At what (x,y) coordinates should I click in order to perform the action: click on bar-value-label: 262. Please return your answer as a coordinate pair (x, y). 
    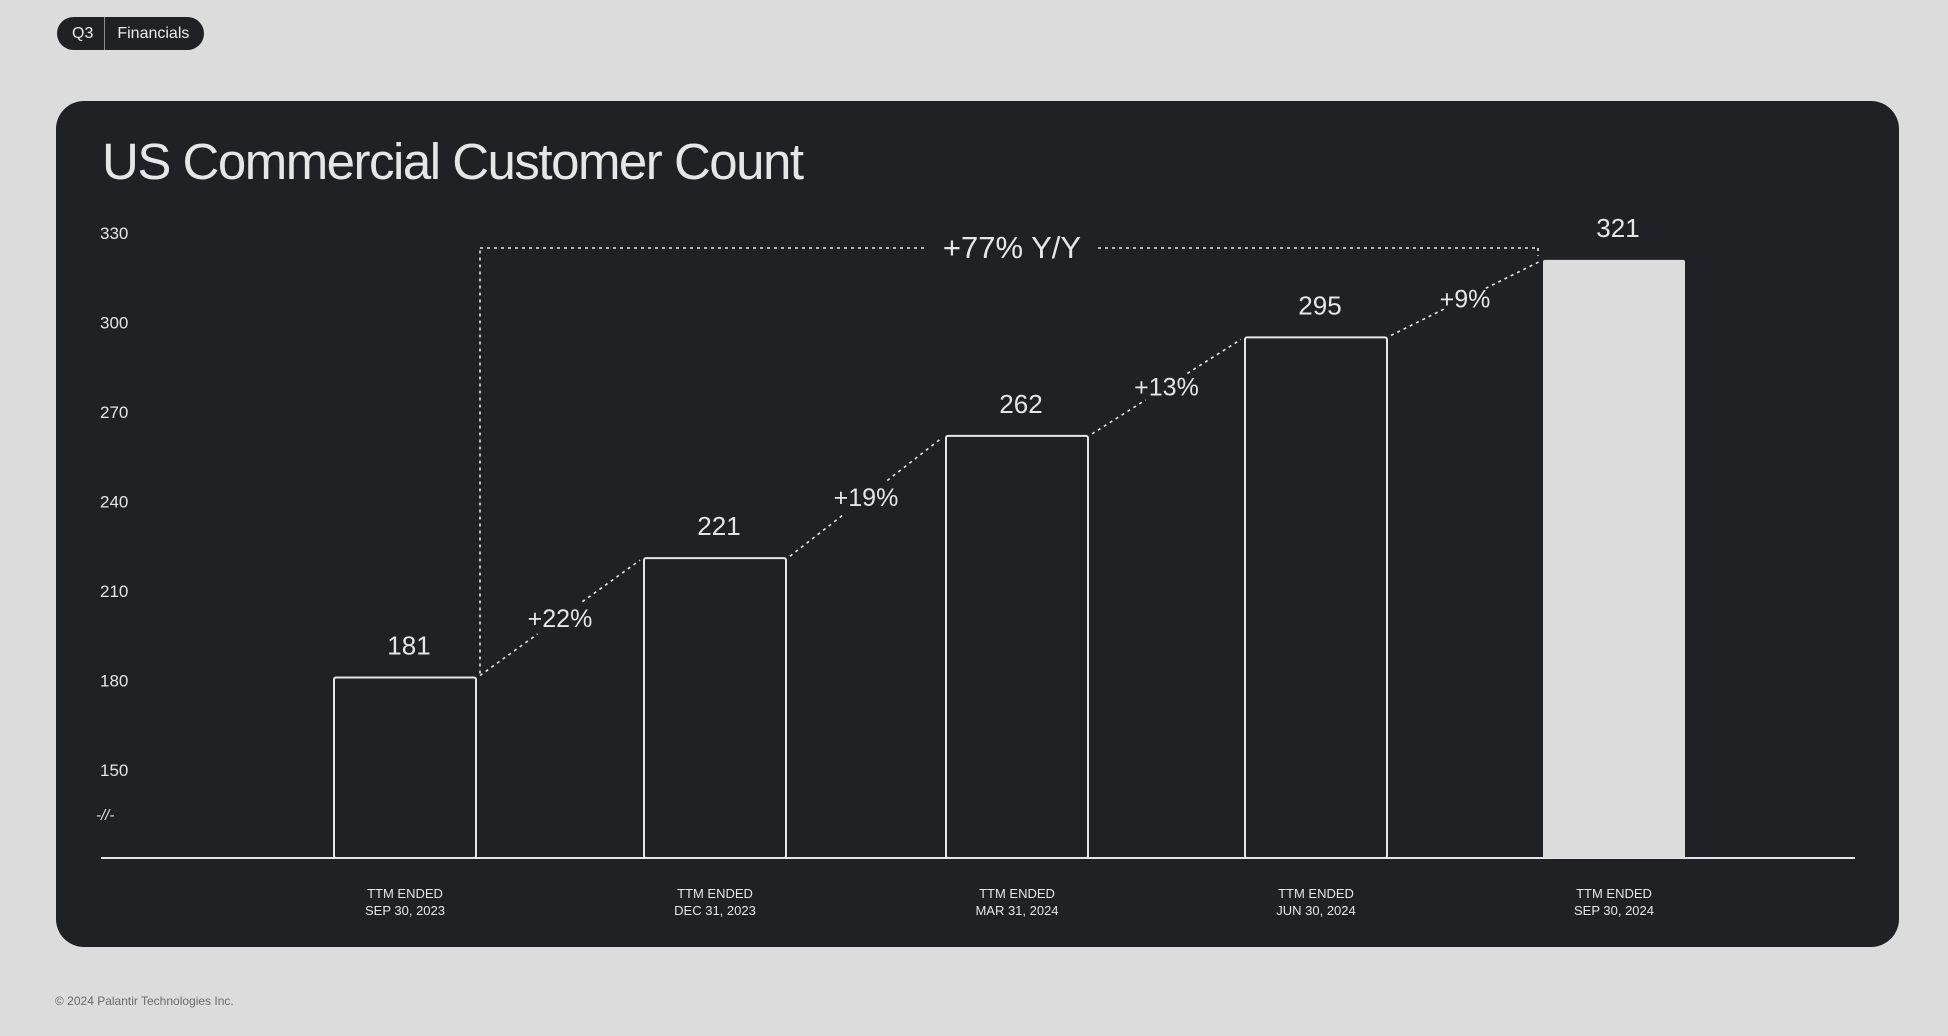
    Looking at the image, I should click on (1020, 404).